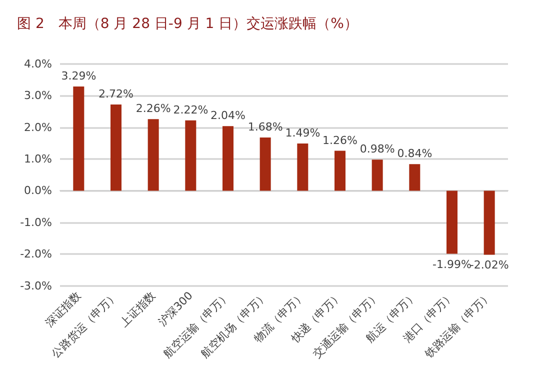 The width and height of the screenshot is (534, 370). I want to click on data-label: 1.49%, so click(302, 133).